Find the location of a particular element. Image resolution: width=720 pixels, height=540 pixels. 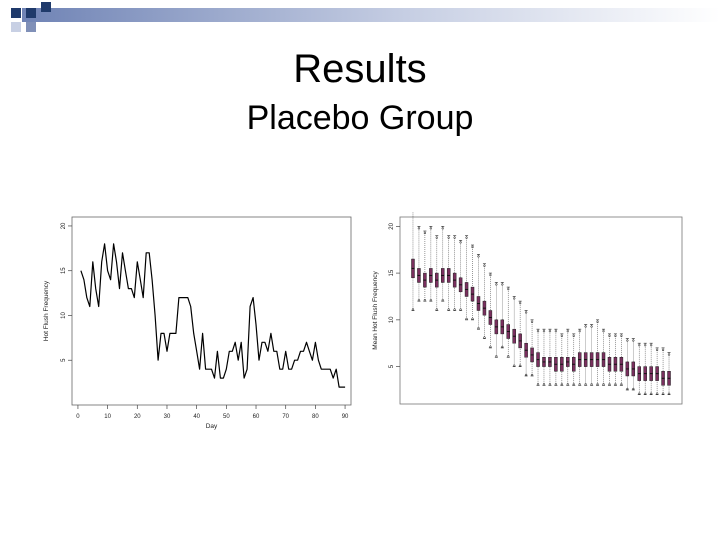

x-tick-label: 10 is located at coordinates (107, 417).